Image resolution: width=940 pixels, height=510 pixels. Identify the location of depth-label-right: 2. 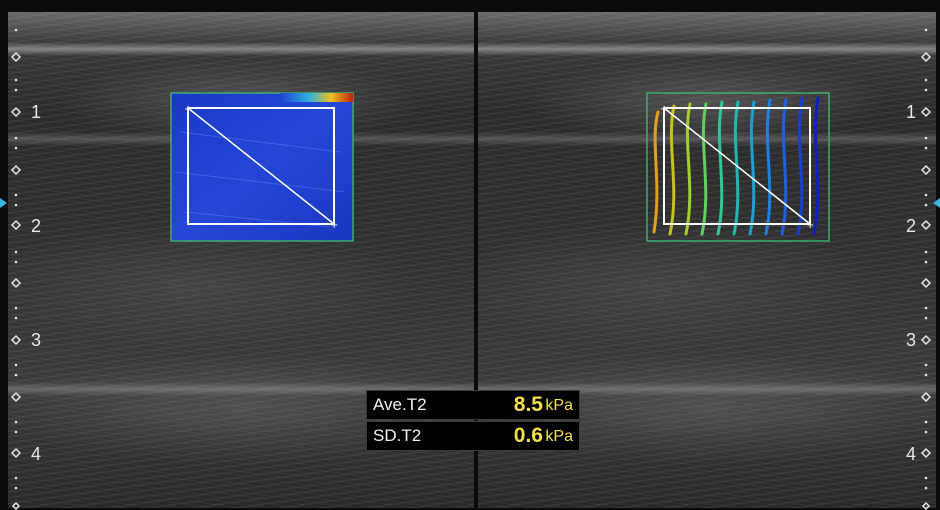
(911, 226).